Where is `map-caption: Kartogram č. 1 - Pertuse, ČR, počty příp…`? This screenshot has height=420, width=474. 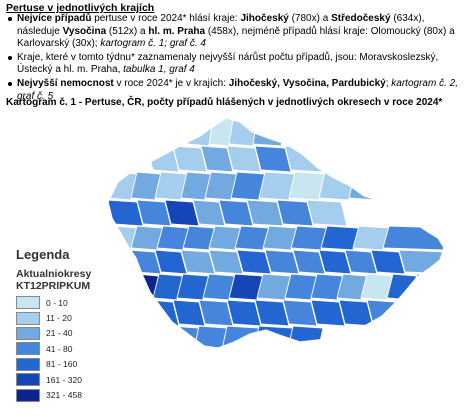 map-caption: Kartogram č. 1 - Pertuse, ČR, počty příp… is located at coordinates (224, 102).